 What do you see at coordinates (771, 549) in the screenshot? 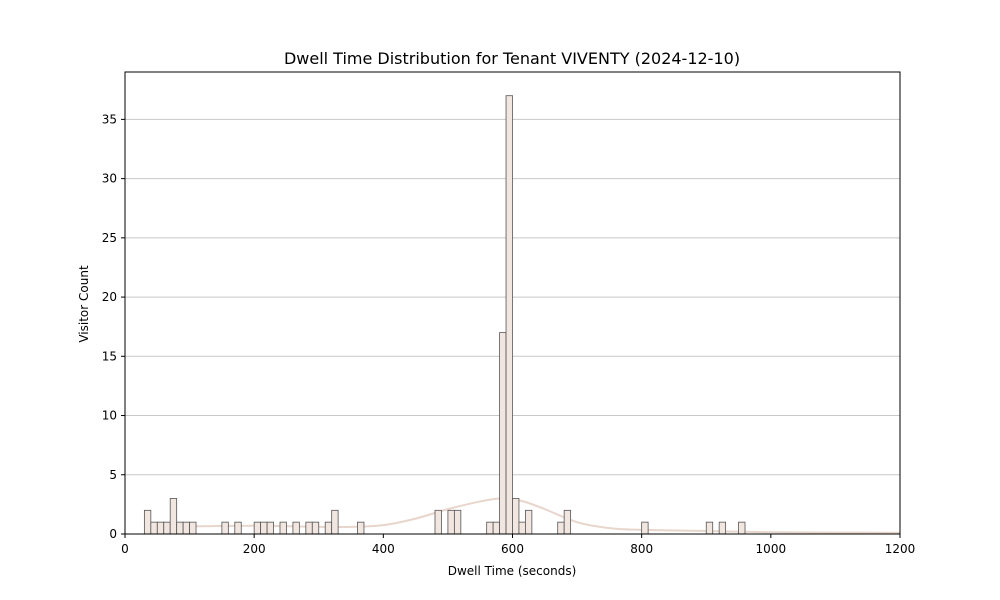
I see `x-tick-label: 1000` at bounding box center [771, 549].